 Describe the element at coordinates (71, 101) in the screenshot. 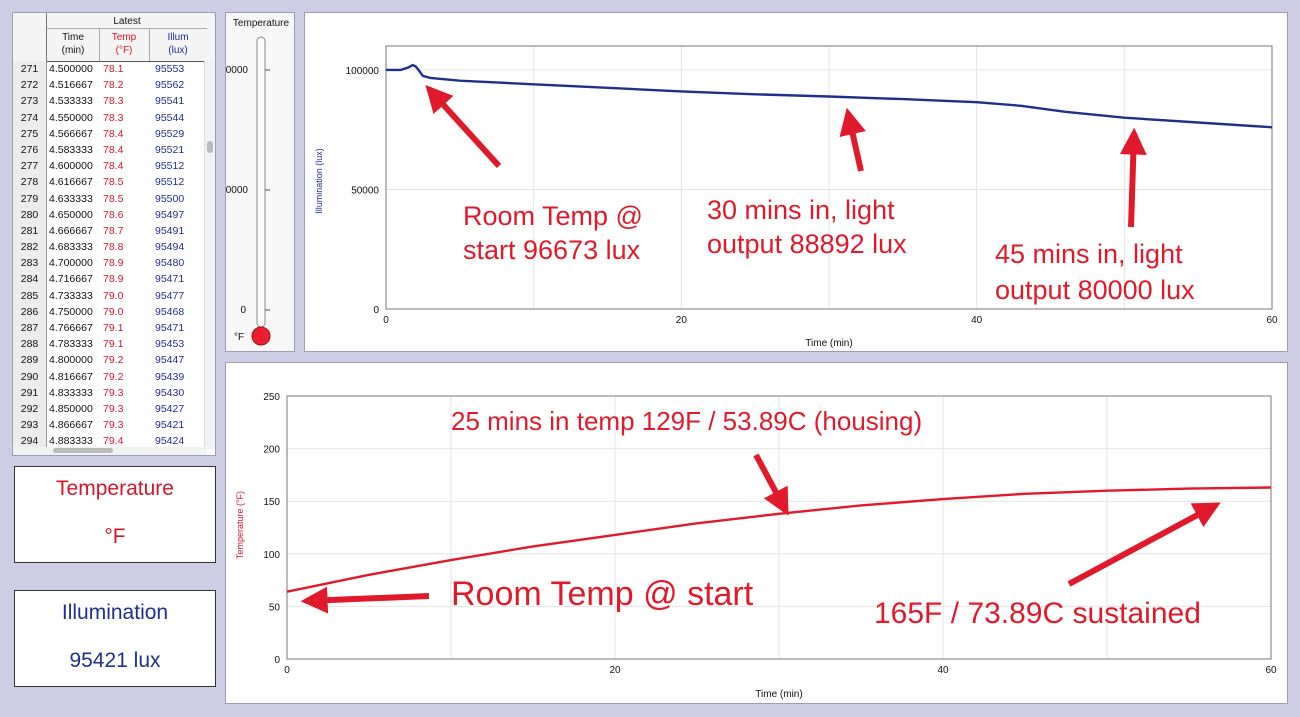

I see `time-cell: 4.533333` at that location.